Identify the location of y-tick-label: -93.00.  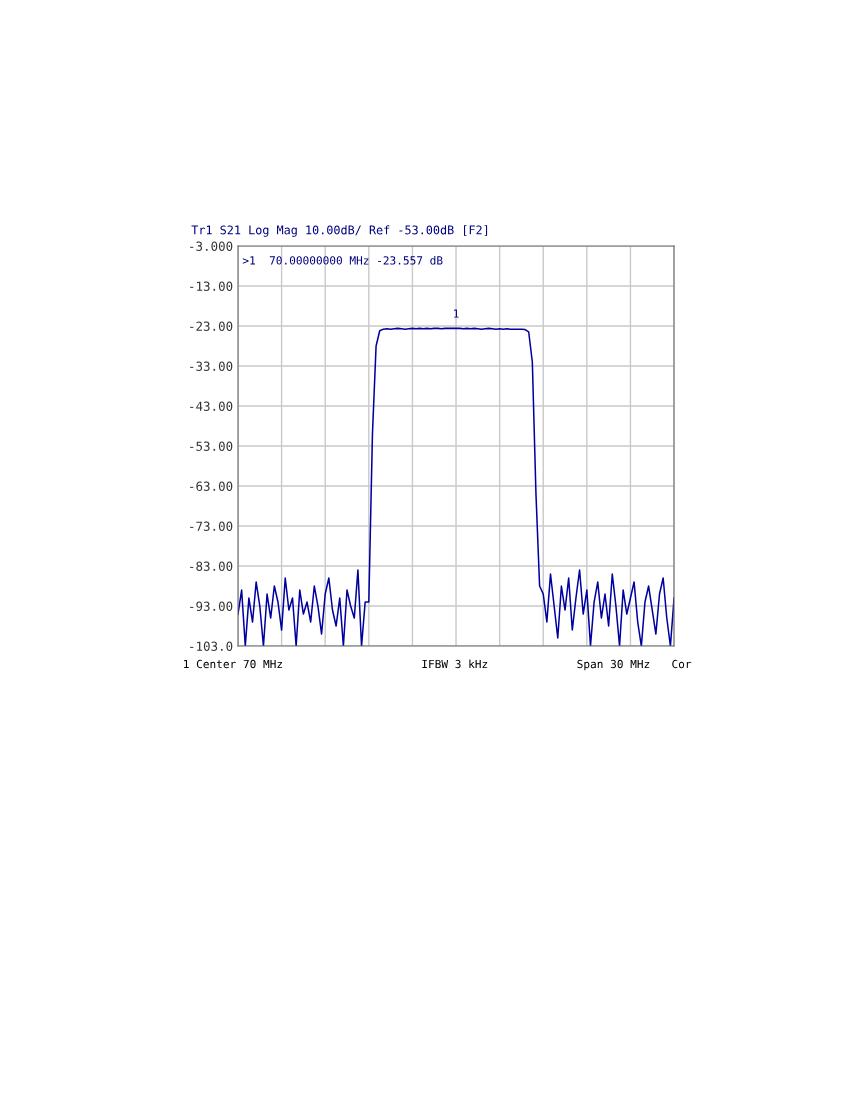
(211, 606).